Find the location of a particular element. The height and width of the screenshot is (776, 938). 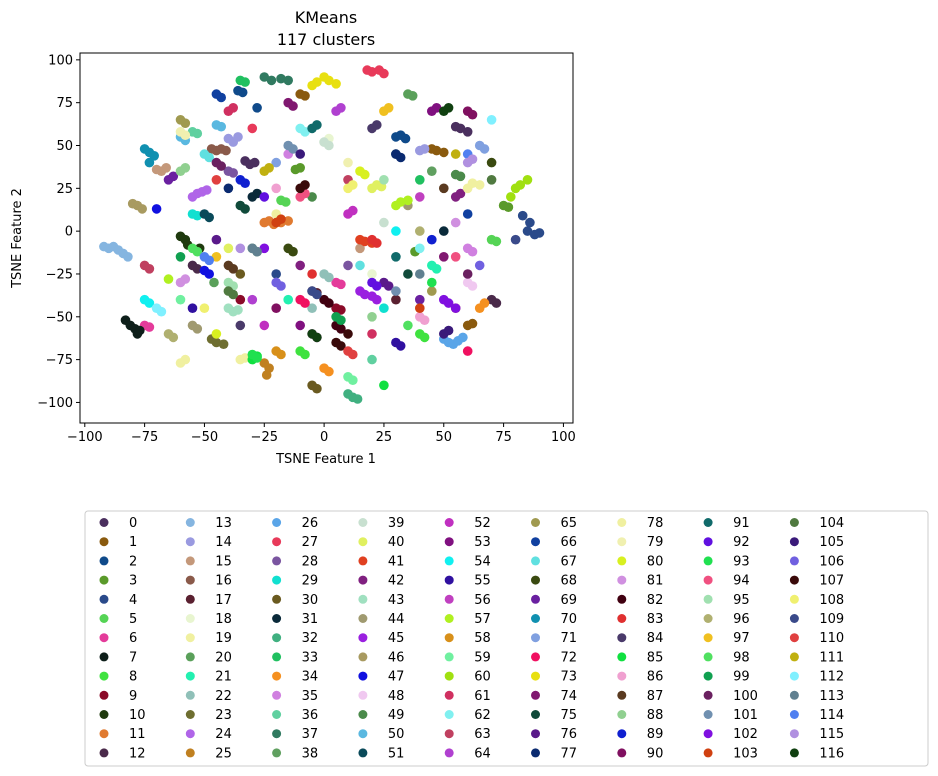

legend-label: 57 is located at coordinates (482, 619).